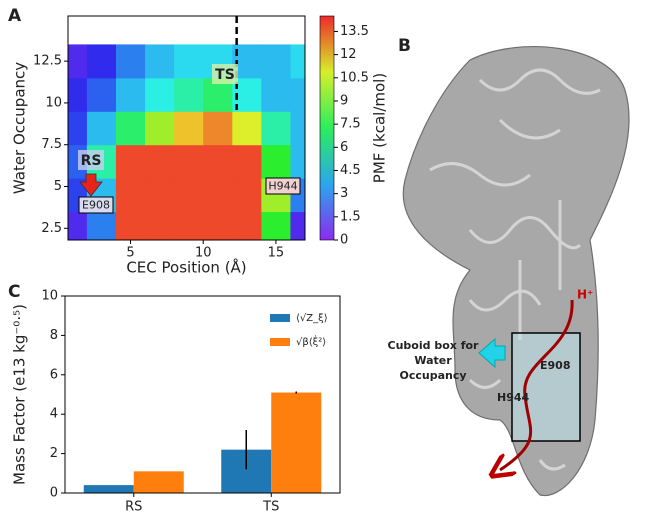 The image size is (648, 512). I want to click on panel-label: A, so click(15, 16).